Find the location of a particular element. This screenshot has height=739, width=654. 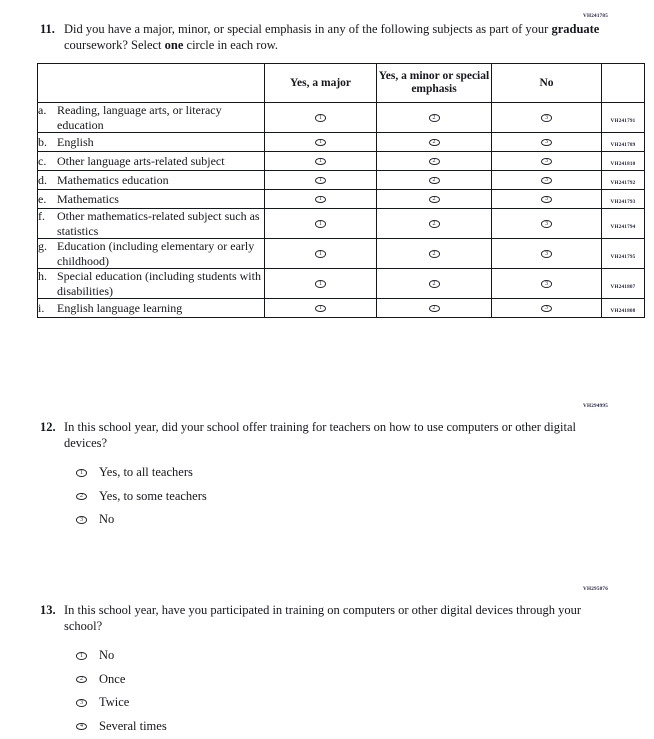

question-13-option-bubble-1: 1 is located at coordinates (81, 656).